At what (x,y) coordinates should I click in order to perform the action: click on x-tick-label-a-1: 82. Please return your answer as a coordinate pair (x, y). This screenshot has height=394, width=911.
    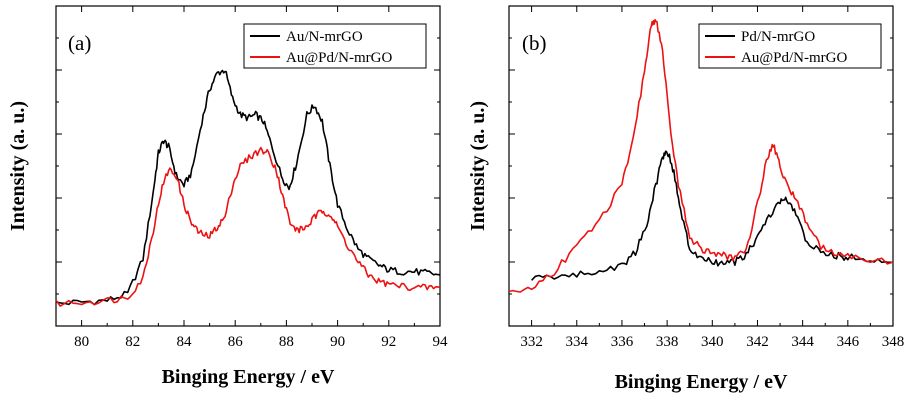
    Looking at the image, I should click on (132, 342).